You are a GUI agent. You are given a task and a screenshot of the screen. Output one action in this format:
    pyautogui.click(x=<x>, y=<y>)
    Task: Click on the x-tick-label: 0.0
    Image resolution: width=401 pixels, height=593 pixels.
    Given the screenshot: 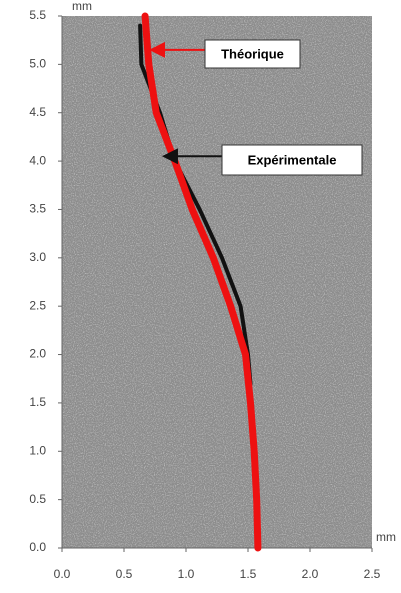 What is the action you would take?
    pyautogui.click(x=62, y=574)
    